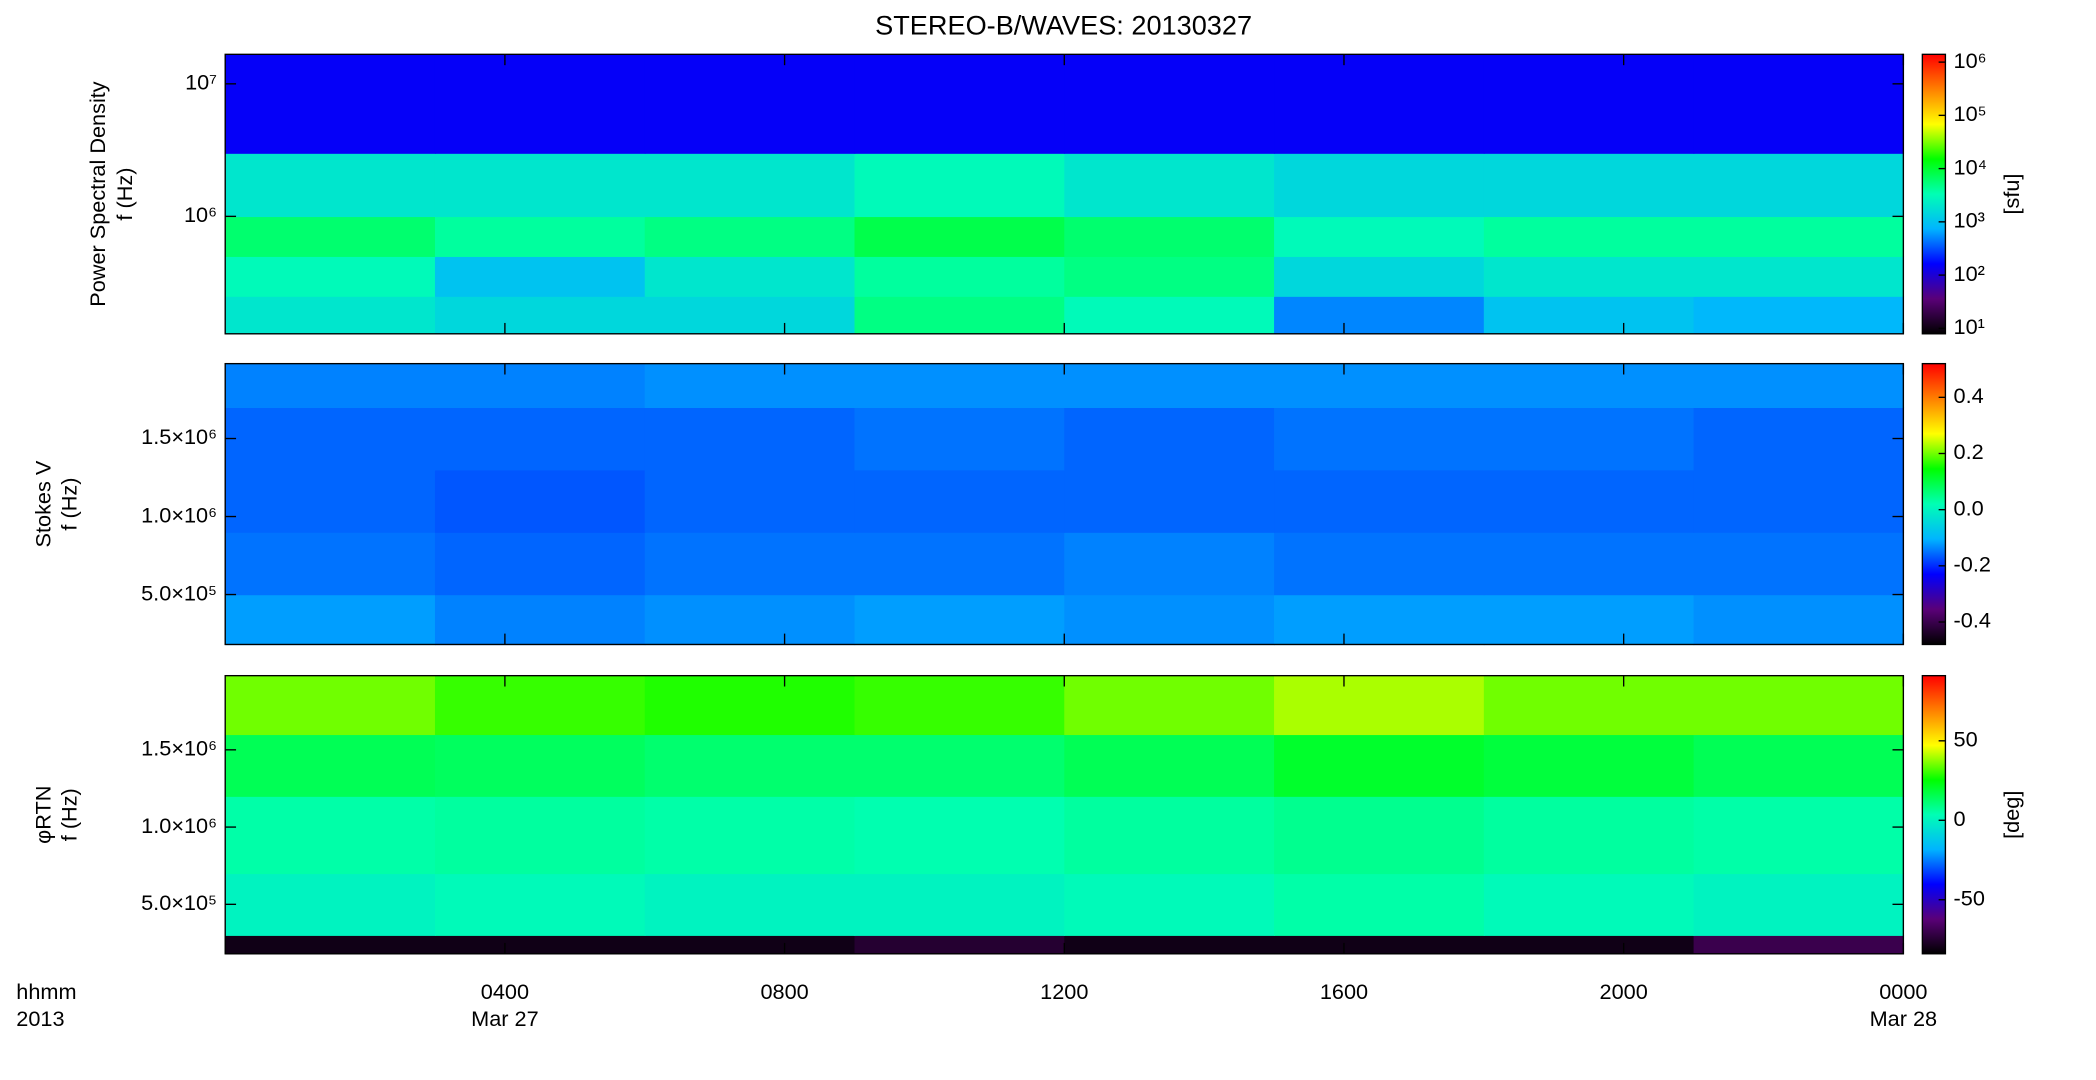 This screenshot has height=1080, width=2096. I want to click on colorbar-label: [sfu], so click(2011, 194).